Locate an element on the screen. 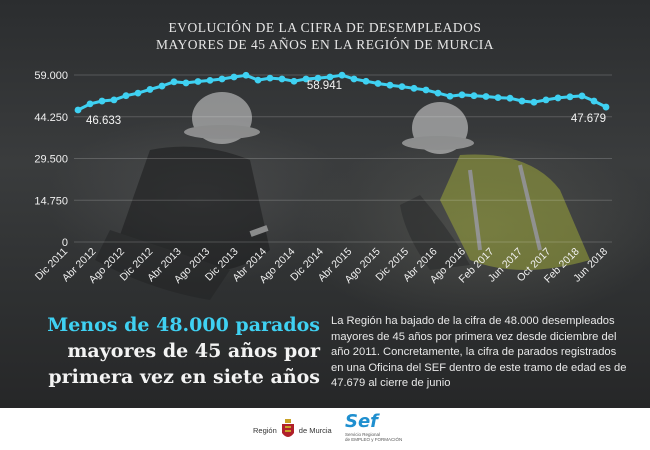 This screenshot has height=450, width=650. y-tick-label: 44.250 is located at coordinates (51, 118).